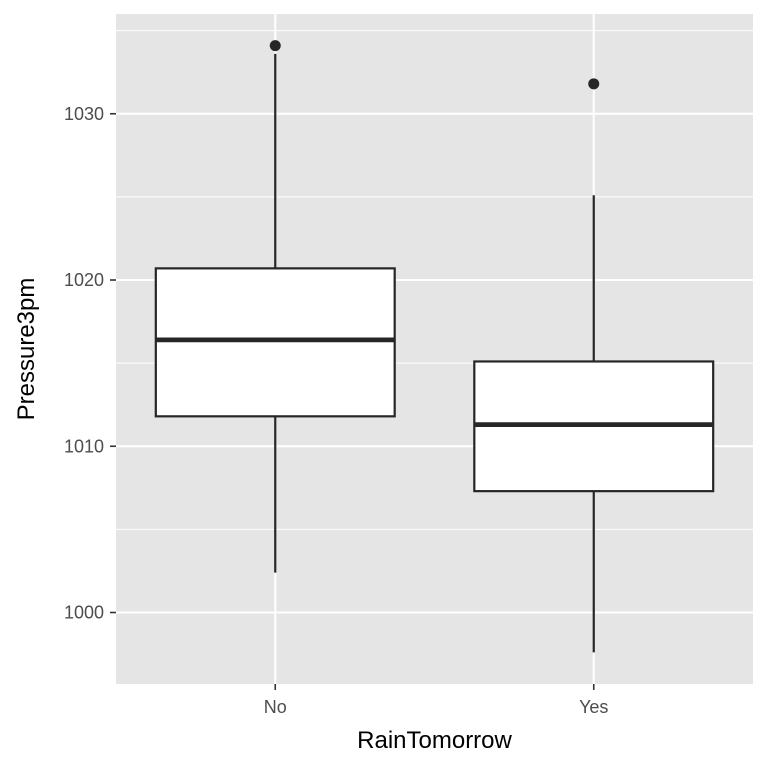 This screenshot has width=768, height=768. I want to click on y-tick-label: 1010, so click(84, 446).